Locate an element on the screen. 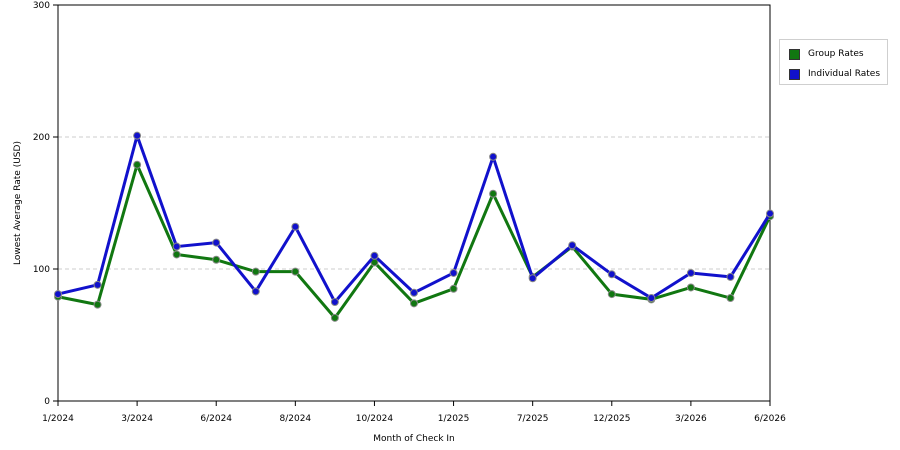 The image size is (900, 450). x-tick-label: 7/2025 is located at coordinates (533, 419).